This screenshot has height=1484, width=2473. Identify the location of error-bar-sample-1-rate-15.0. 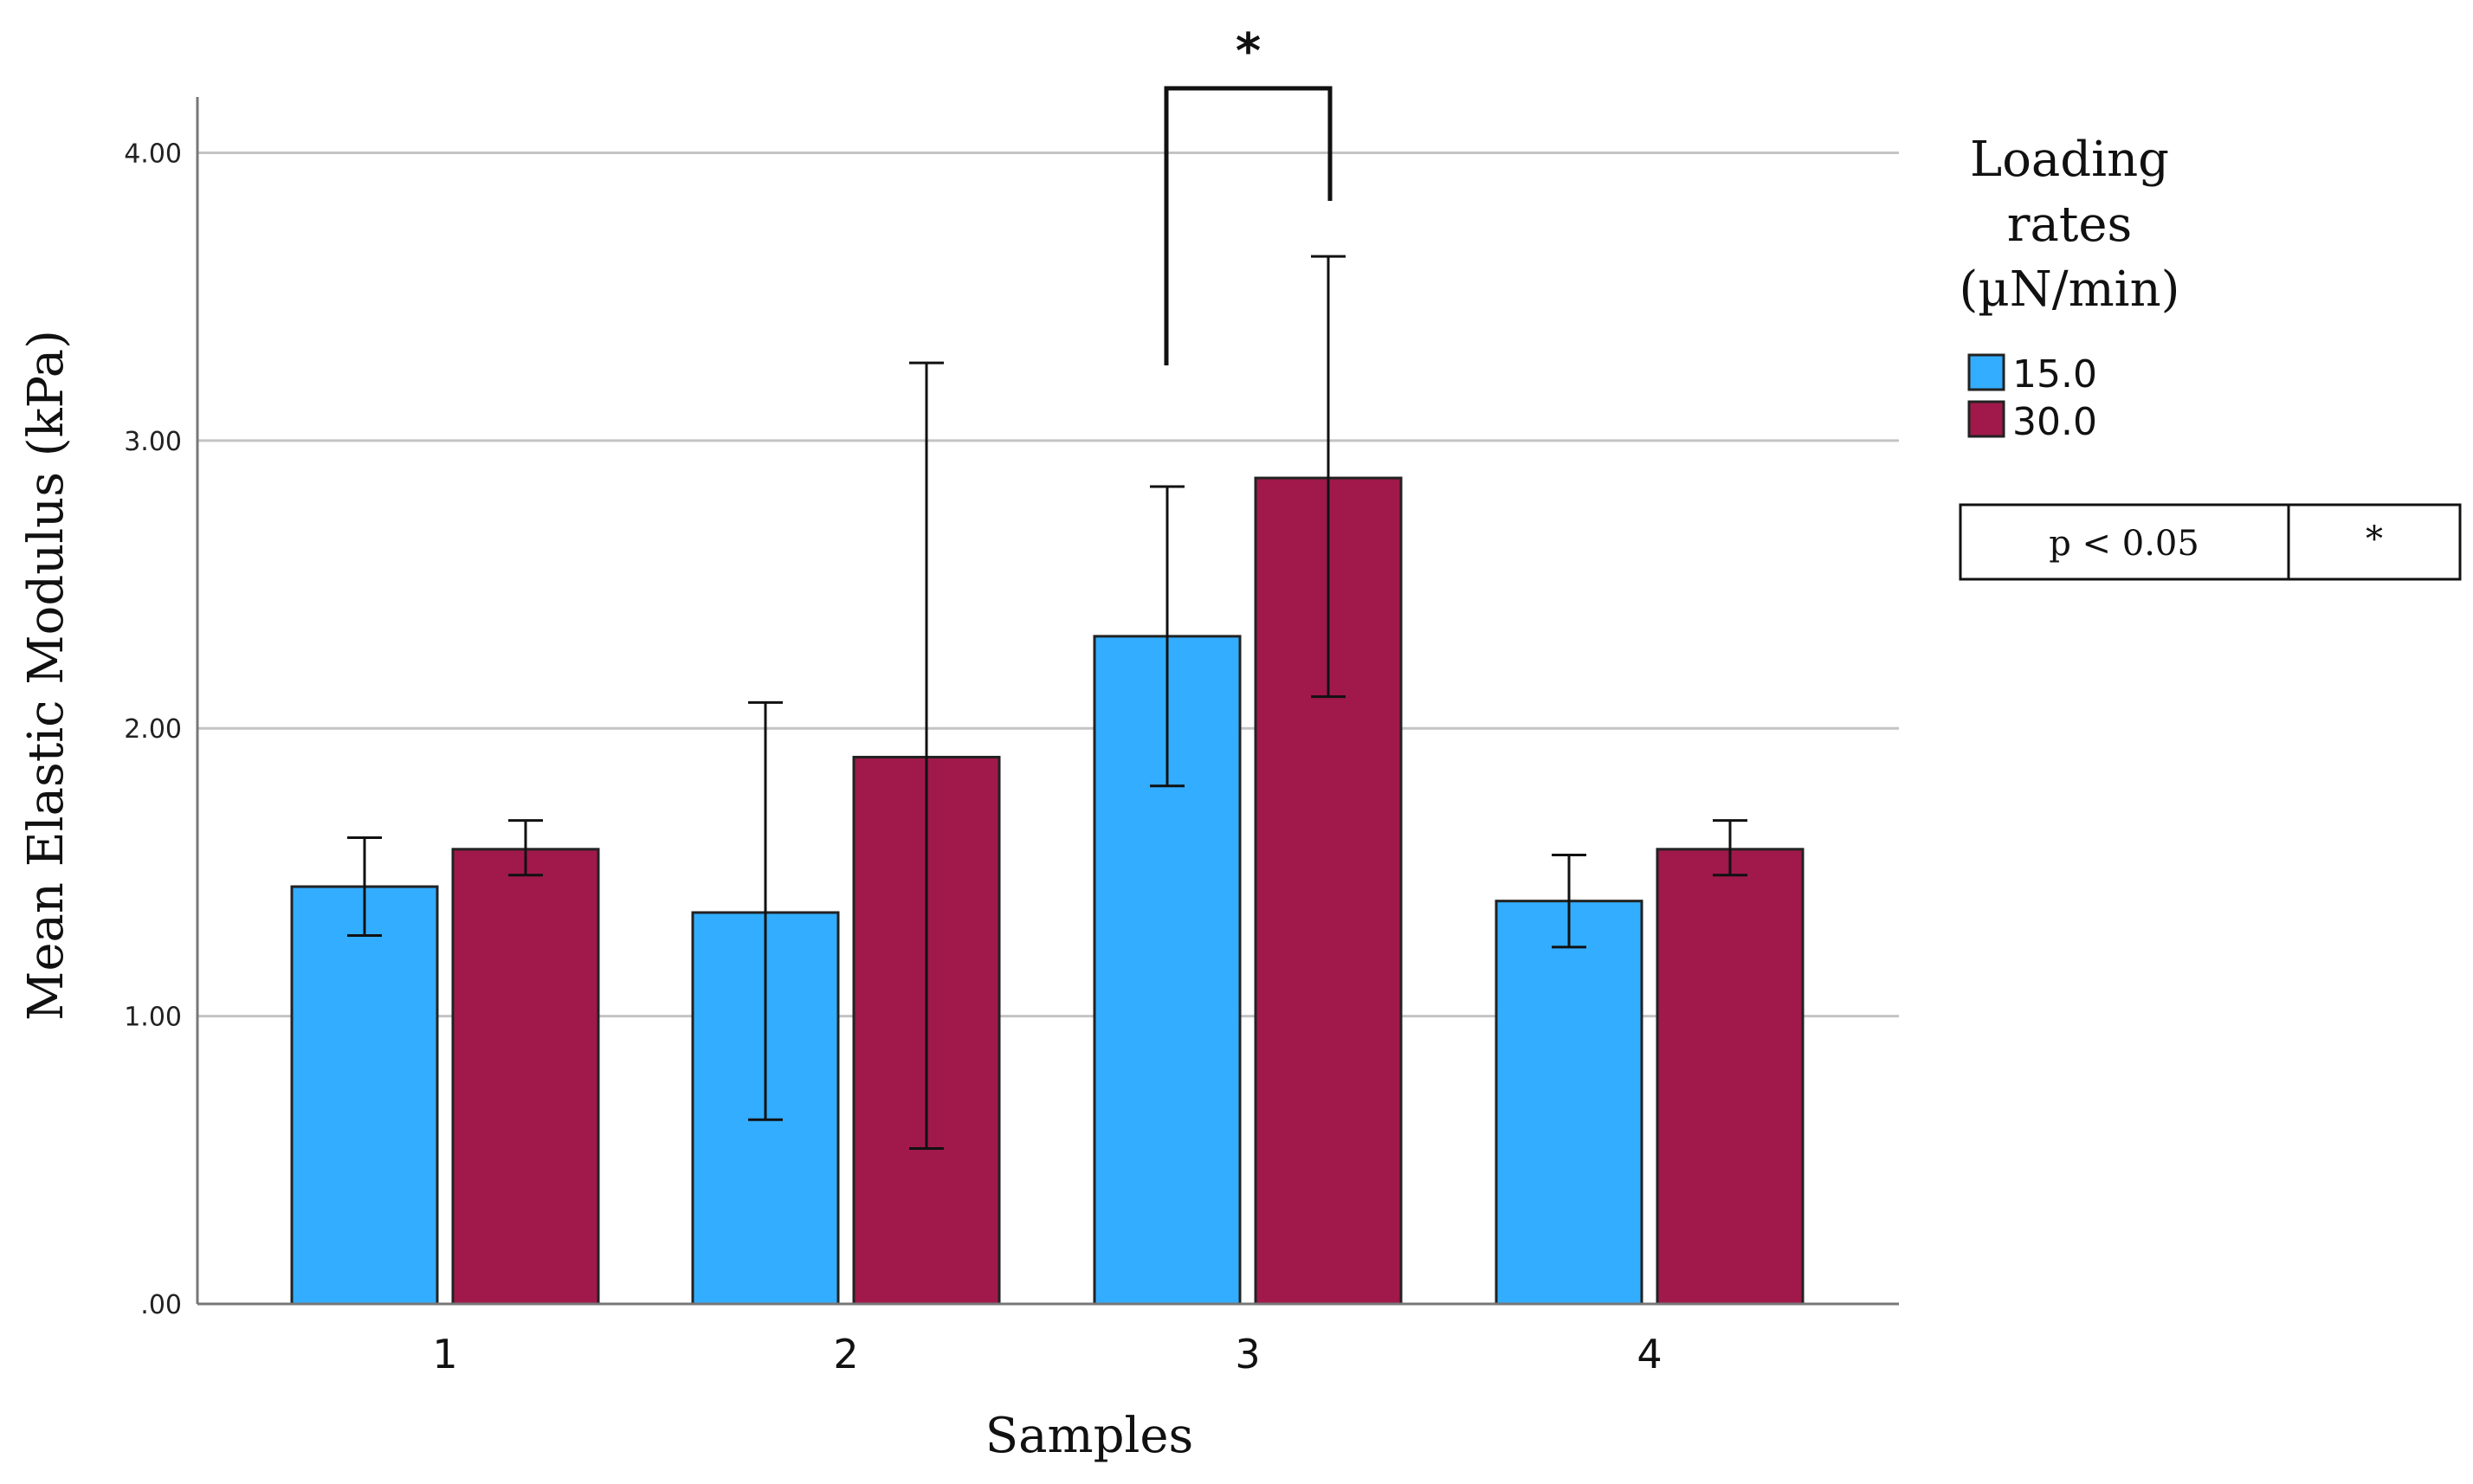
(364, 887).